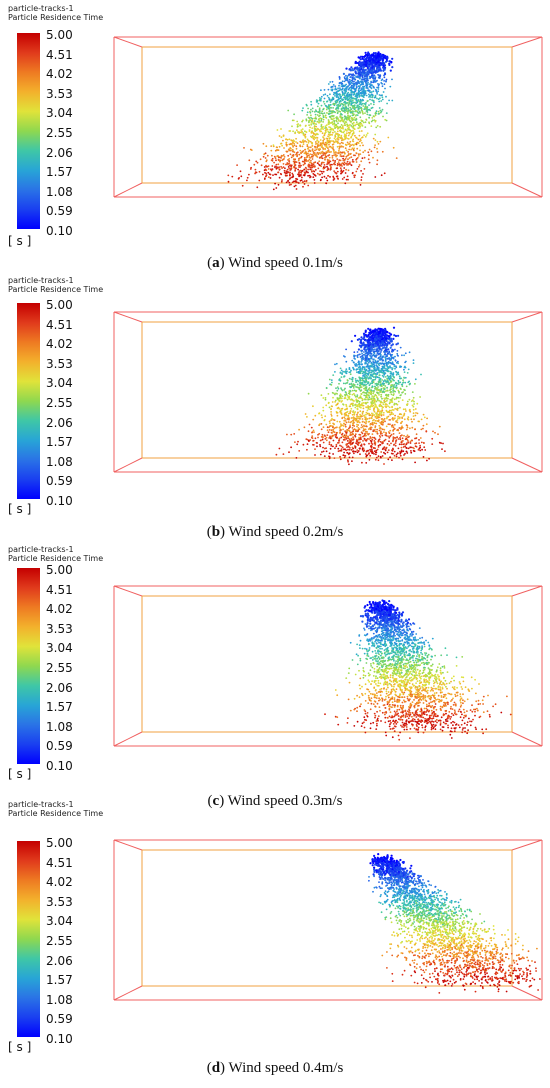  What do you see at coordinates (527, 317) in the screenshot?
I see `domain-frame-edge` at bounding box center [527, 317].